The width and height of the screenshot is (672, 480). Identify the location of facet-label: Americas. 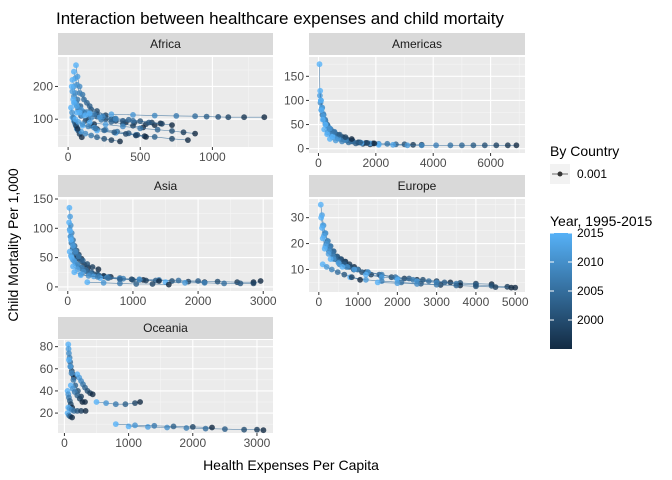
(417, 44).